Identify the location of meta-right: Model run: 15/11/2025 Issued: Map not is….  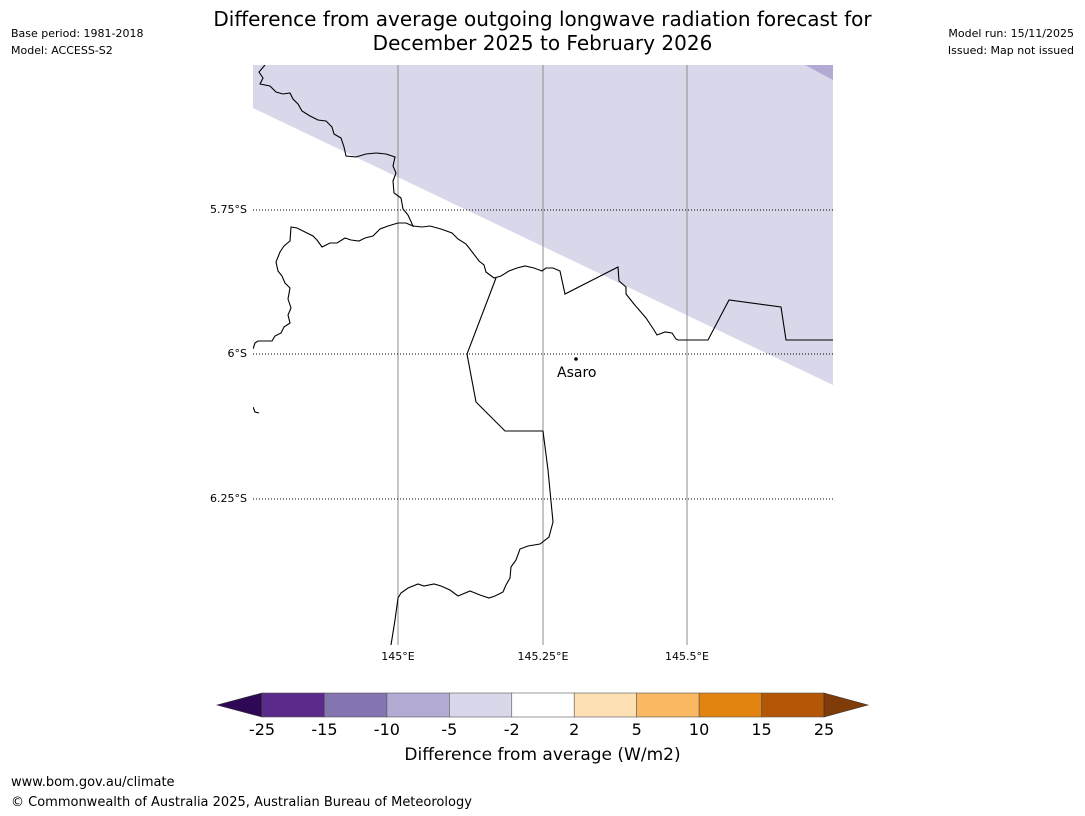
(1011, 42).